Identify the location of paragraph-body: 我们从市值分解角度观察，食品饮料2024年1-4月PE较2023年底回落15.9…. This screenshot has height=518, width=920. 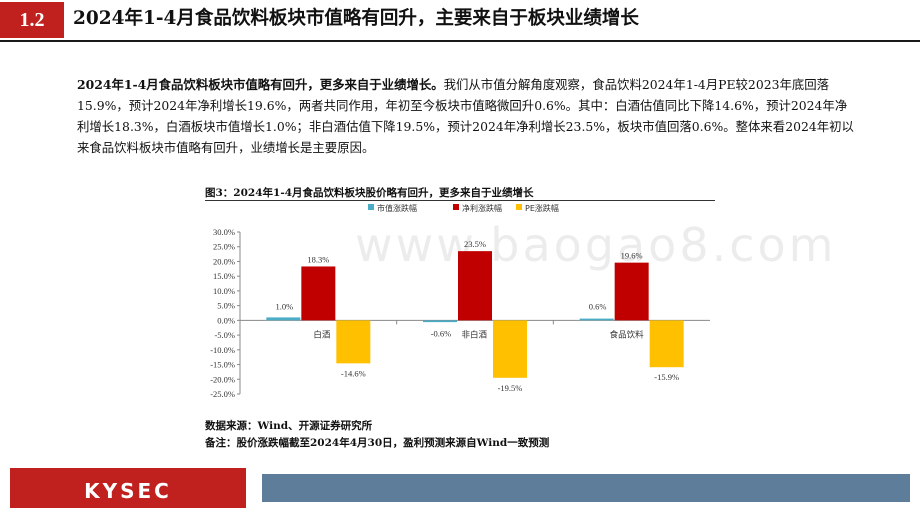
(465, 116).